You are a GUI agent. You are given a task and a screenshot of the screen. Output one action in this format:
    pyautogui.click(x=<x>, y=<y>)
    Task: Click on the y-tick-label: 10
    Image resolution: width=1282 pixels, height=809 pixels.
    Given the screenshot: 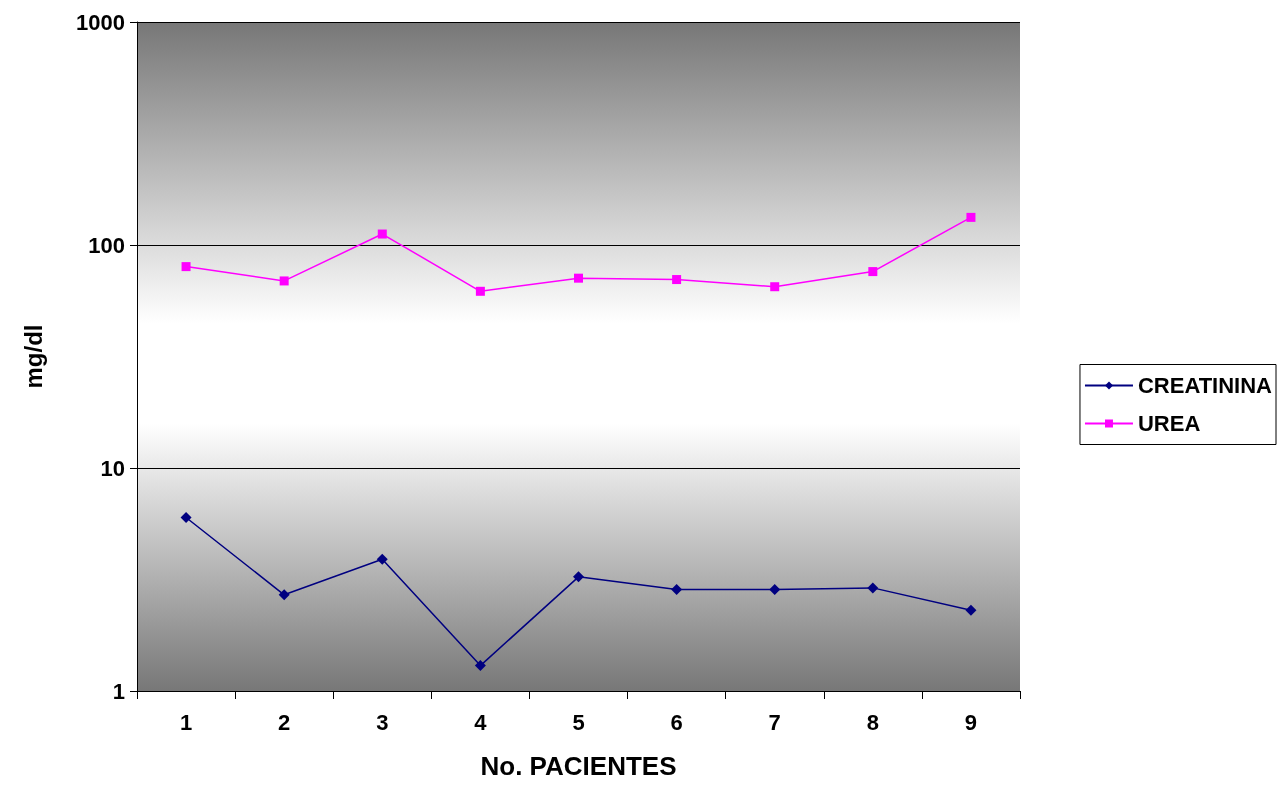 What is the action you would take?
    pyautogui.click(x=112, y=468)
    